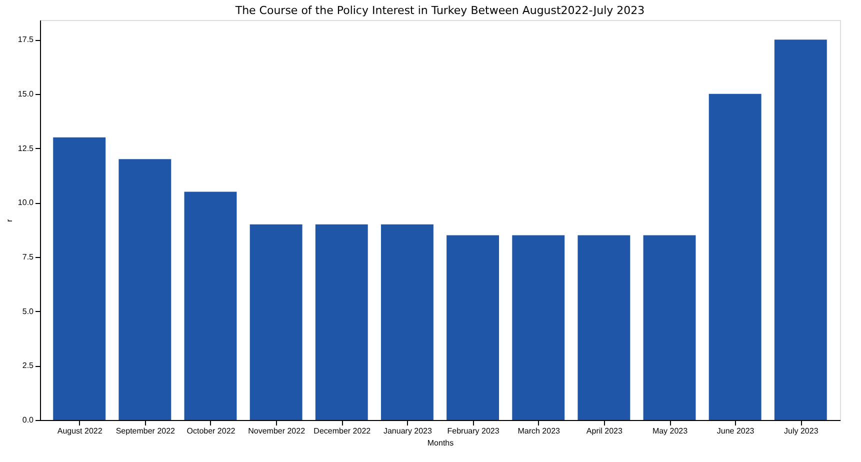  What do you see at coordinates (439, 10) in the screenshot?
I see `chart-title: The Course of the Policy Interest in Turkey Between August2022-July 2023` at bounding box center [439, 10].